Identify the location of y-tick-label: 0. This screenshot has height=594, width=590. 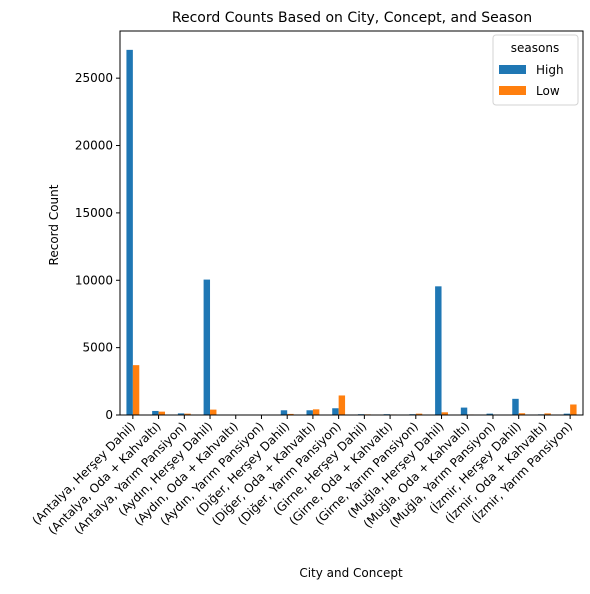
(109, 415).